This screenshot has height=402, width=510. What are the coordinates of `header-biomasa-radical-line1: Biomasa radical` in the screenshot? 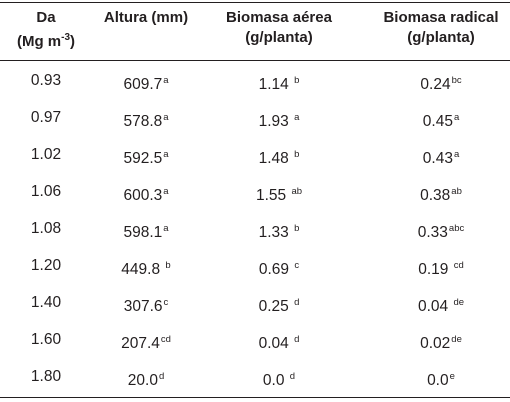 It's located at (441, 17).